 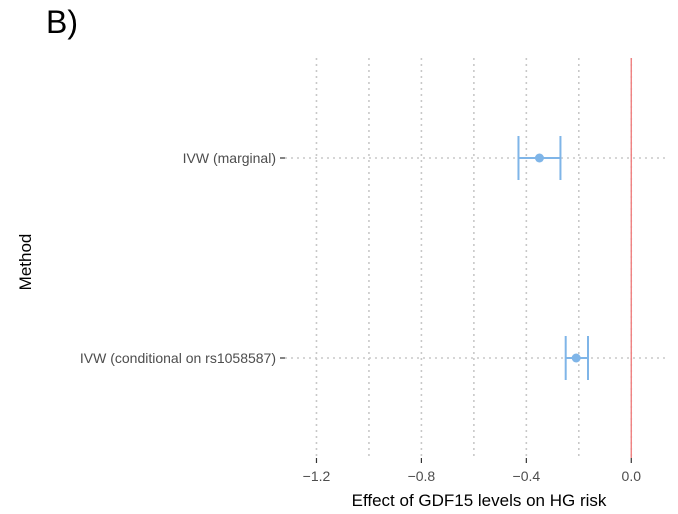 What do you see at coordinates (317, 476) in the screenshot?
I see `x-tick-label: −1.2` at bounding box center [317, 476].